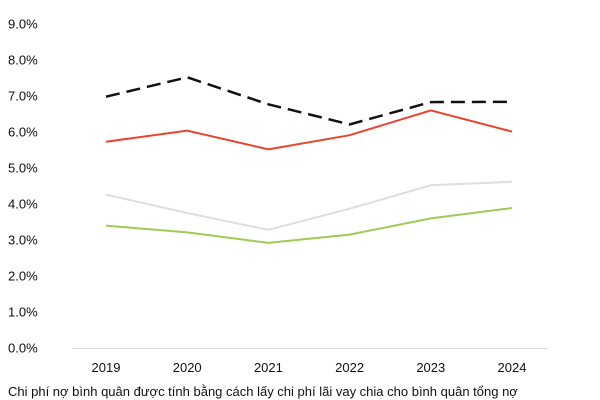 The width and height of the screenshot is (600, 400). I want to click on x-tick-label: 2019, so click(106, 367).